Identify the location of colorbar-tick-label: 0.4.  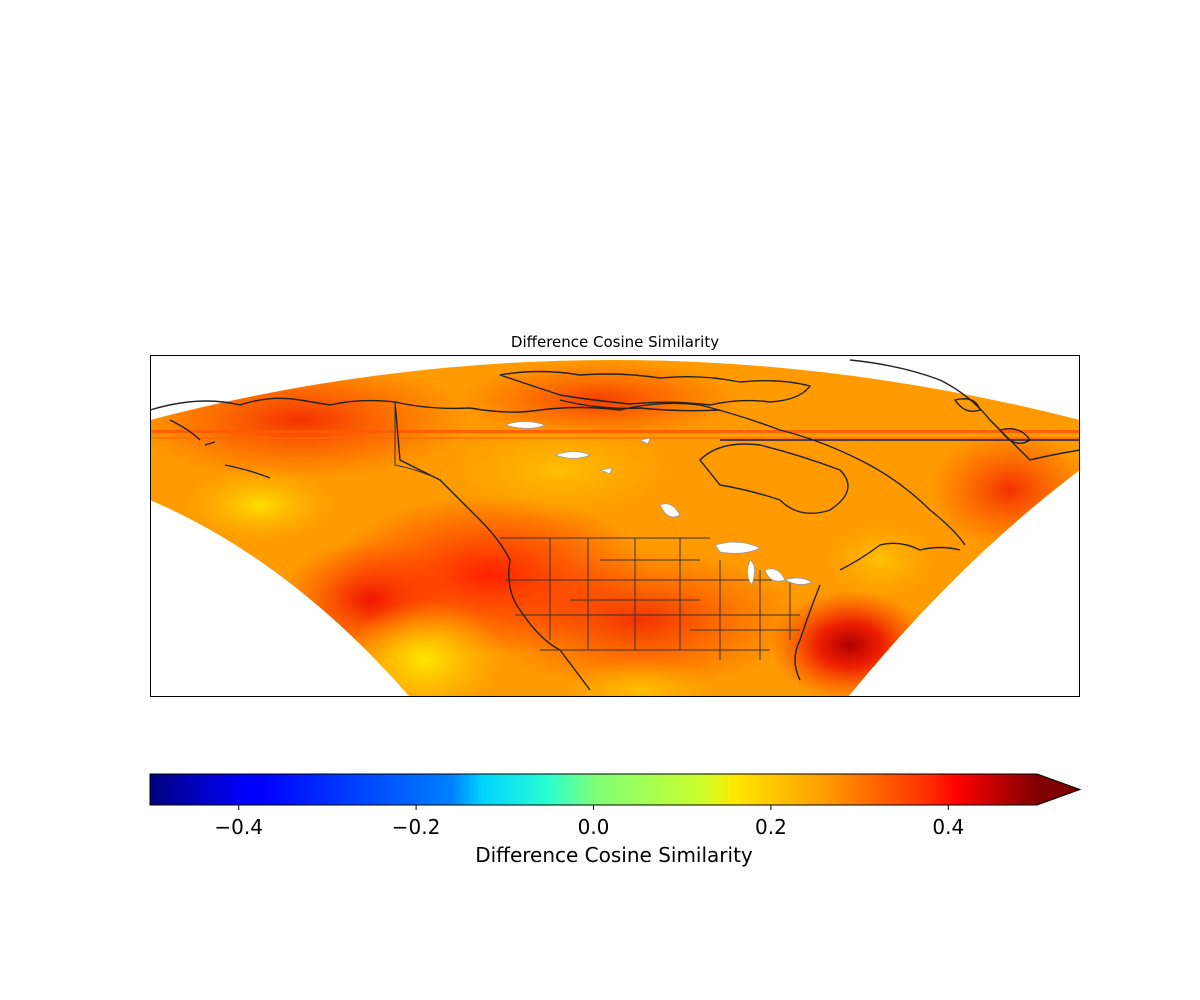
(948, 827).